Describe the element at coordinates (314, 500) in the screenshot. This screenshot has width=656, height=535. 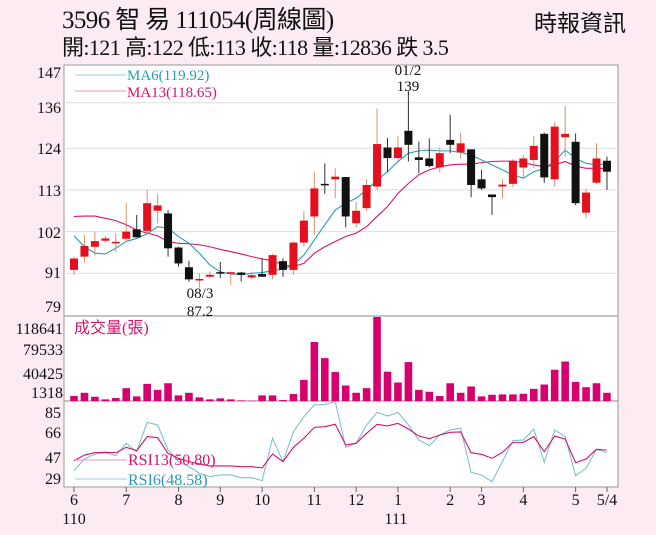
I see `x-tick-label: 11` at that location.